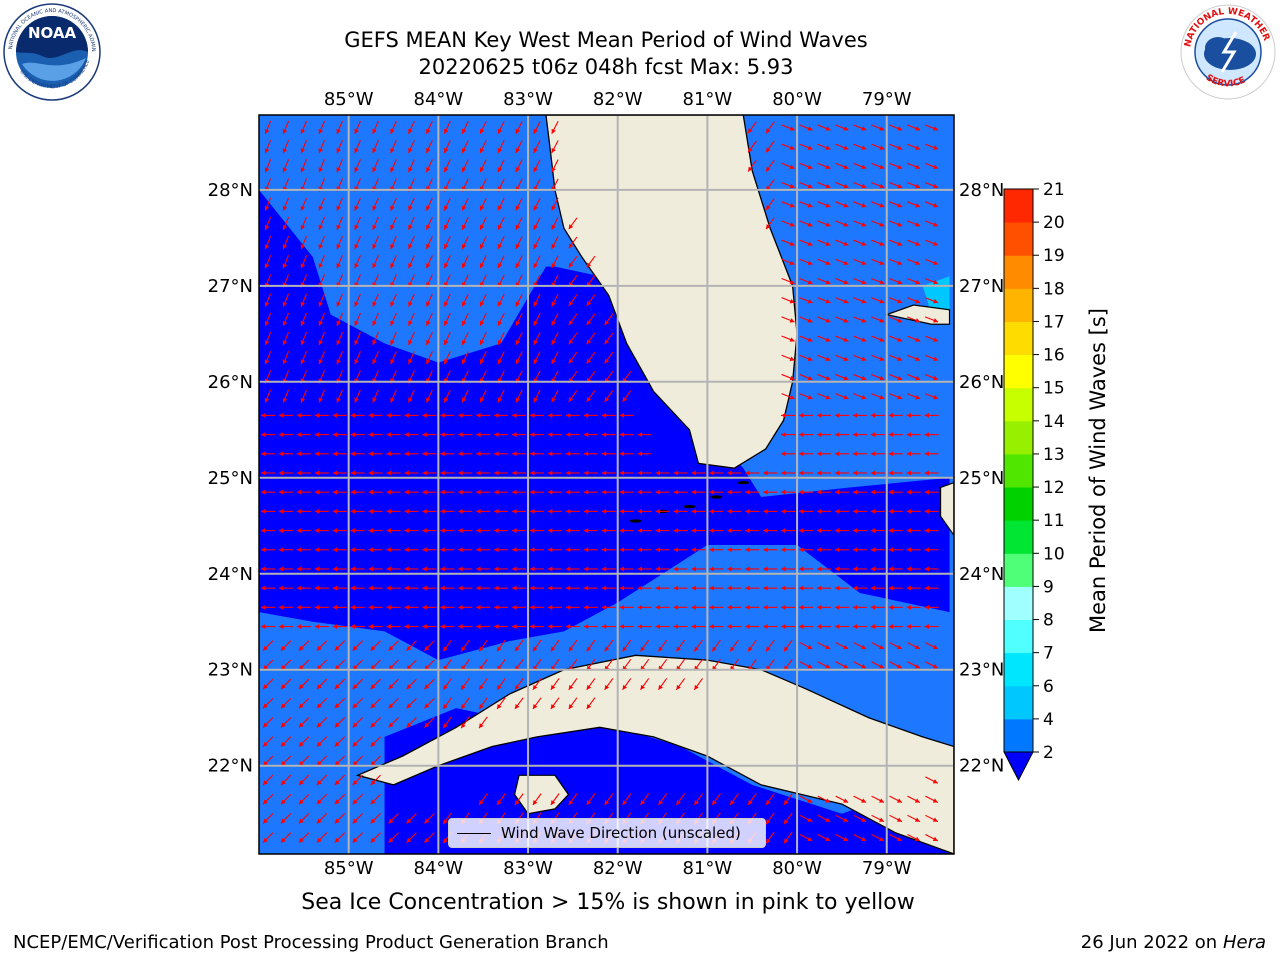 Image resolution: width=1280 pixels, height=960 pixels. What do you see at coordinates (1149, 942) in the screenshot?
I see `footer-date-text: 26 Jun 2022 on` at bounding box center [1149, 942].